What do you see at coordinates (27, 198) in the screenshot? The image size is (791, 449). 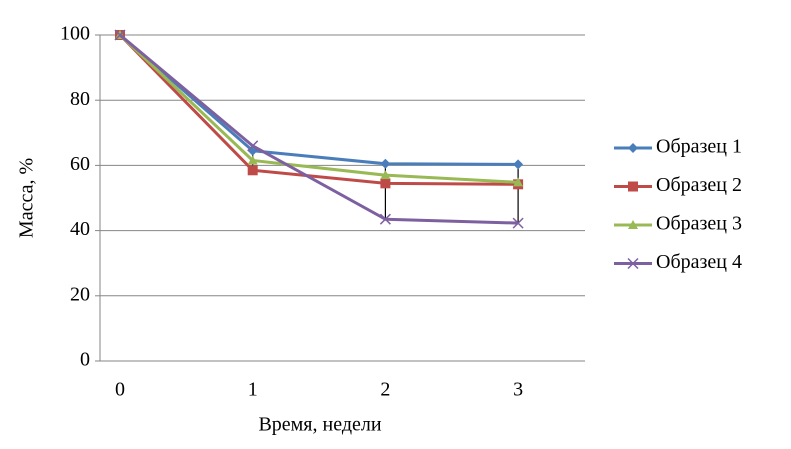 I see `y-axis-label: Масса, %` at bounding box center [27, 198].